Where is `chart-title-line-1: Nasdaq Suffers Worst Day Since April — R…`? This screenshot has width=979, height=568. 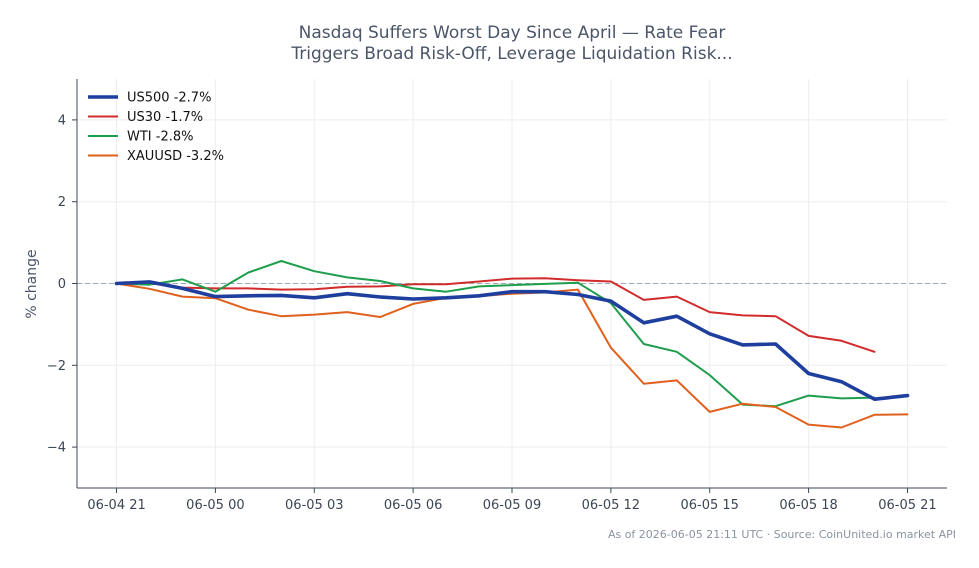 chart-title-line-1: Nasdaq Suffers Worst Day Since April — R… is located at coordinates (512, 33).